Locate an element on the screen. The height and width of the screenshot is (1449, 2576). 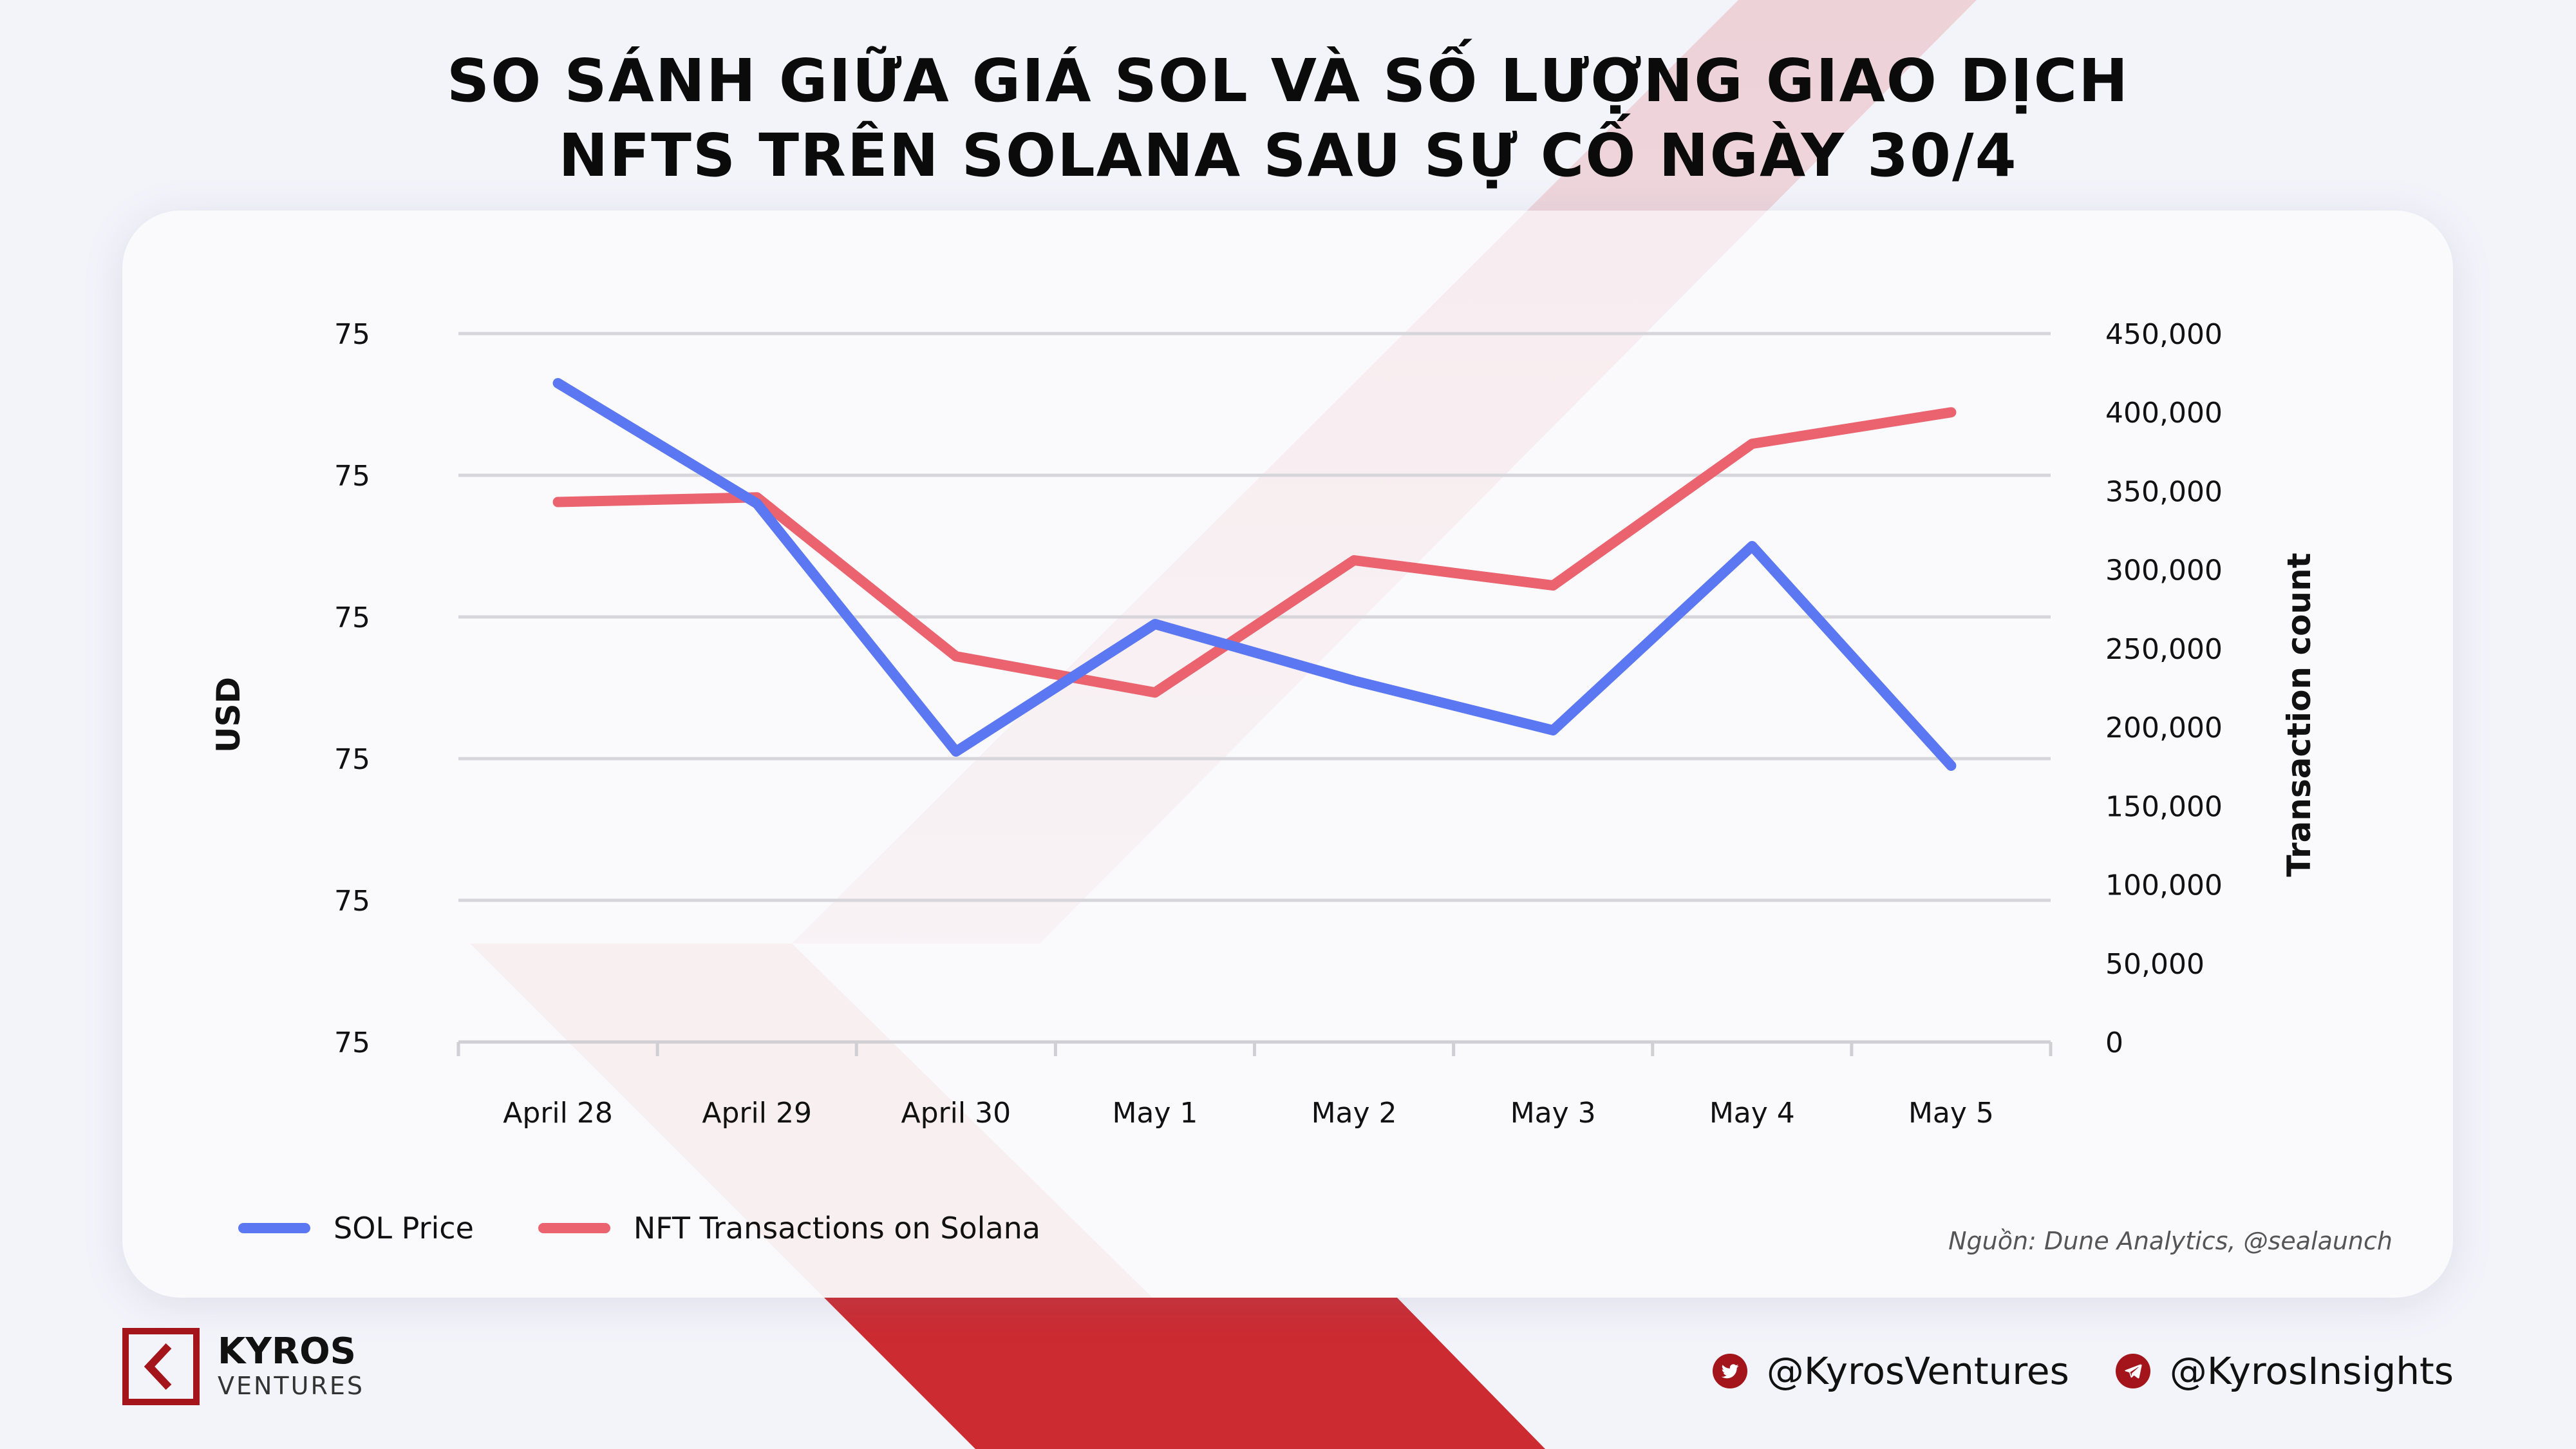
right-tick-label: 400,000 is located at coordinates (2164, 414).